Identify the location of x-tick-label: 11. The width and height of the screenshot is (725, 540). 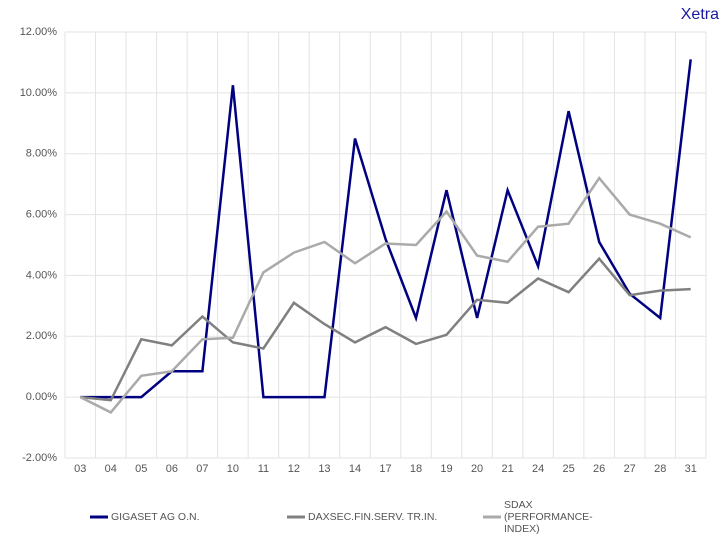
(263, 469).